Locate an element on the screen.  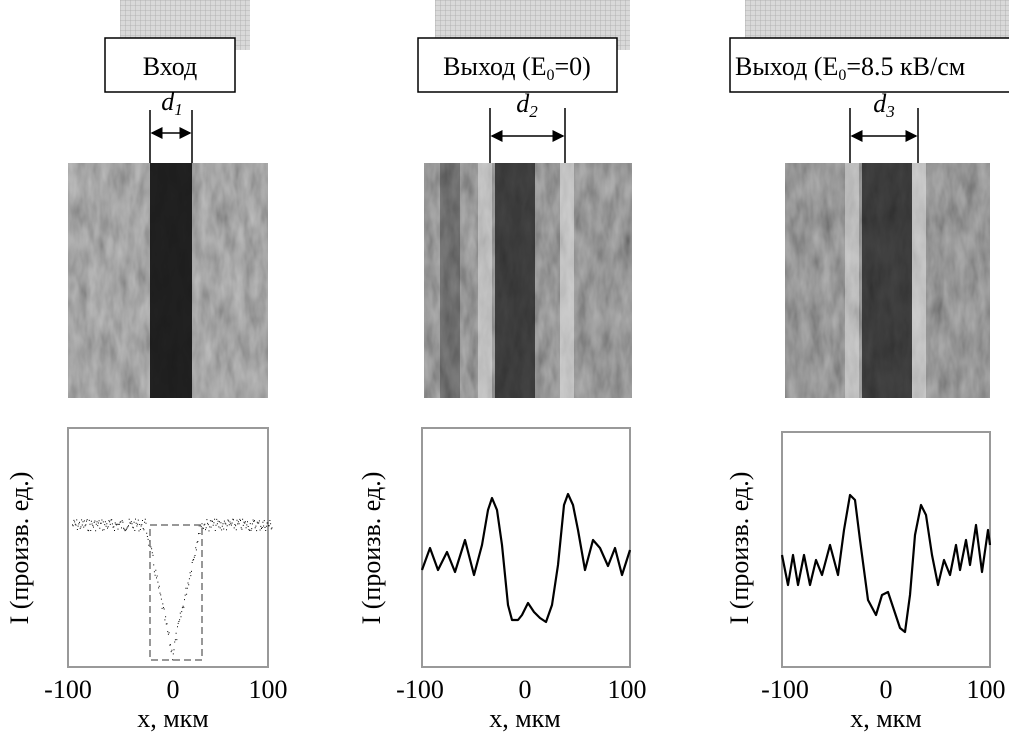
panel-title: Вход is located at coordinates (170, 66).